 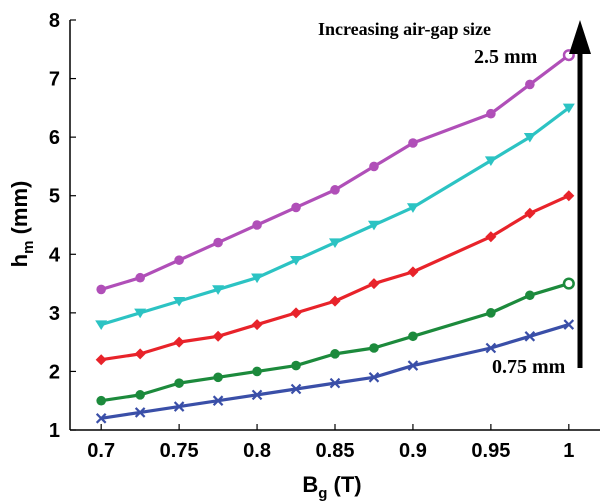 What do you see at coordinates (413, 451) in the screenshot?
I see `x-tick-label: 0.9` at bounding box center [413, 451].